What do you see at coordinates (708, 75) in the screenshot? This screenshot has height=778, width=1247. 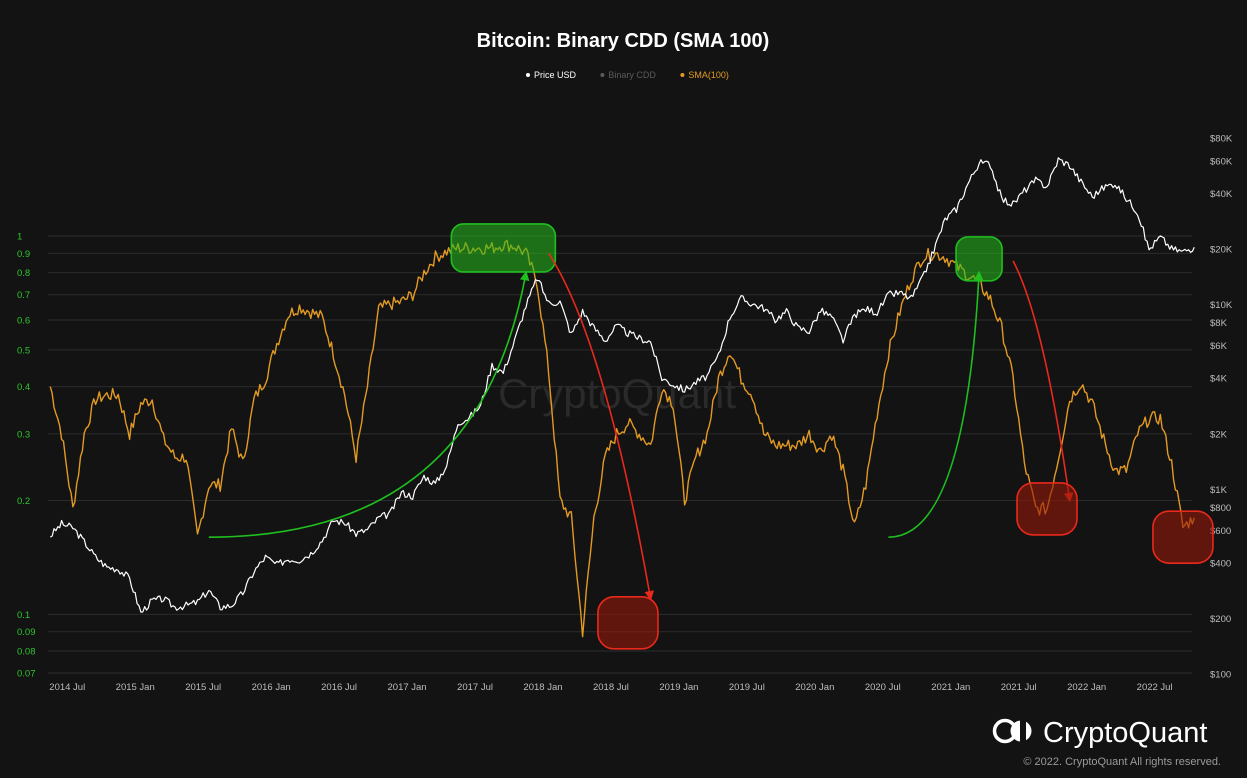 I see `legend-label-2: SMA(100)` at bounding box center [708, 75].